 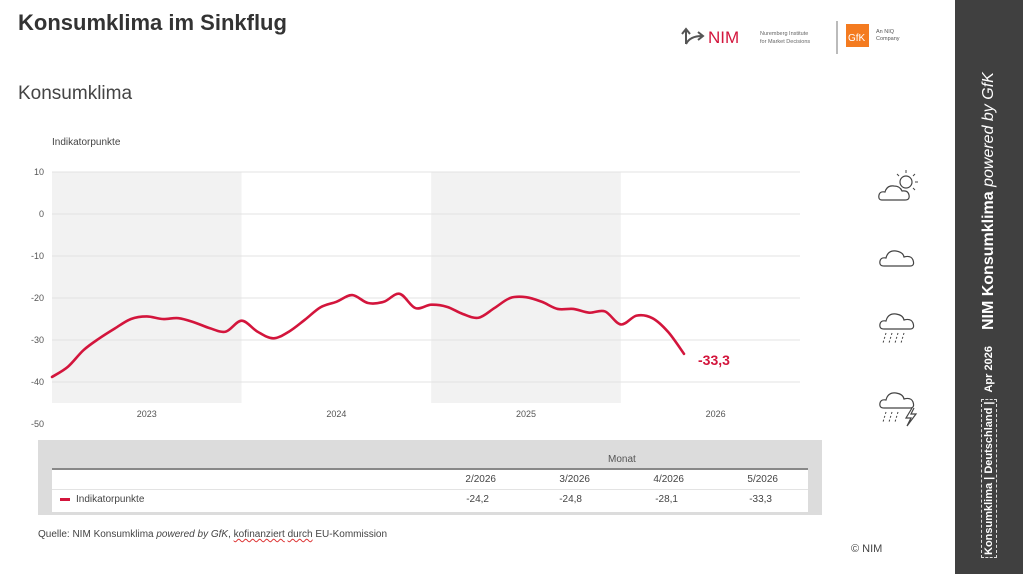 What do you see at coordinates (65, 499) in the screenshot?
I see `legend-swatch` at bounding box center [65, 499].